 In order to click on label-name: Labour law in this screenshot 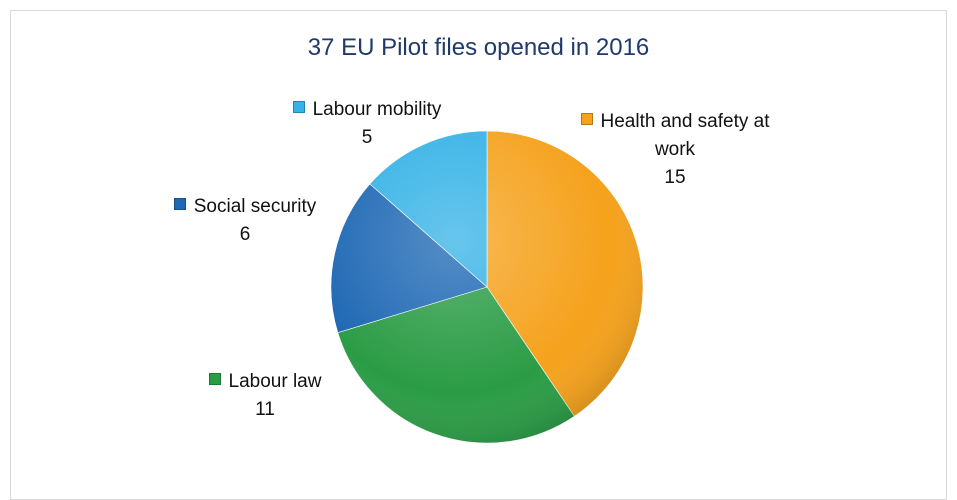, I will do `click(275, 381)`.